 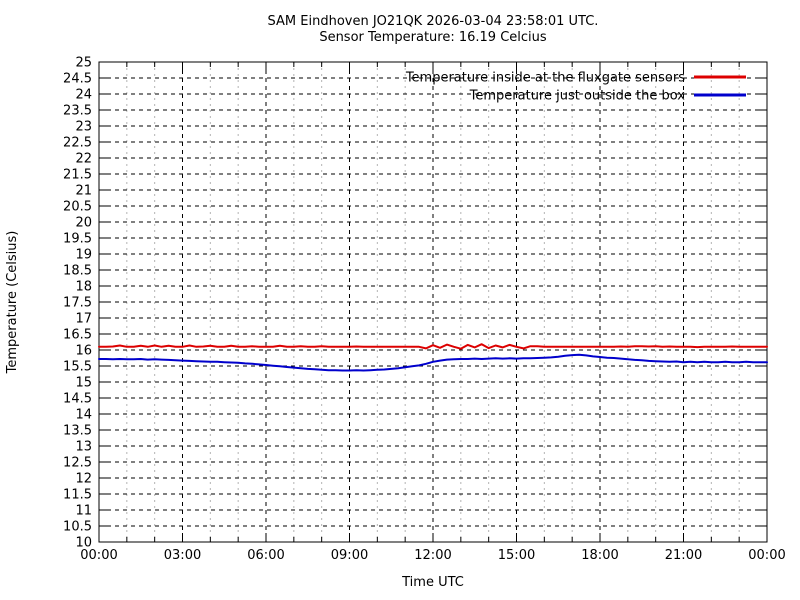 I want to click on svg-text: 25, so click(x=83, y=63).